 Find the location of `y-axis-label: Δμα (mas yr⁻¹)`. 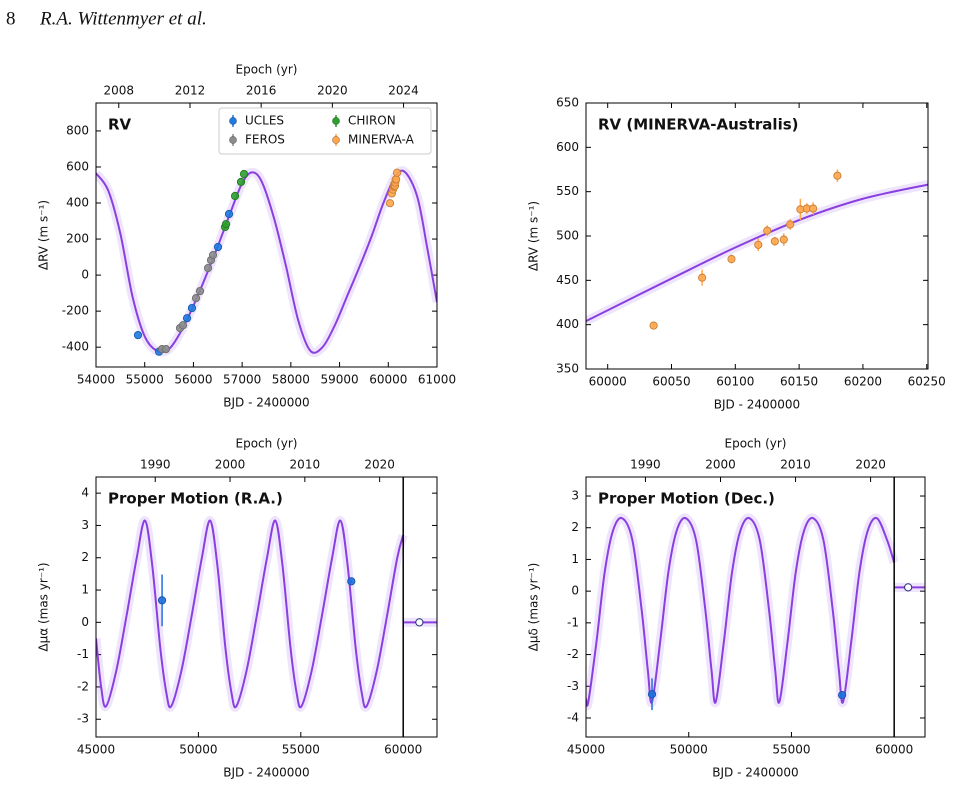

y-axis-label: Δμα (mas yr⁻¹) is located at coordinates (44, 606).